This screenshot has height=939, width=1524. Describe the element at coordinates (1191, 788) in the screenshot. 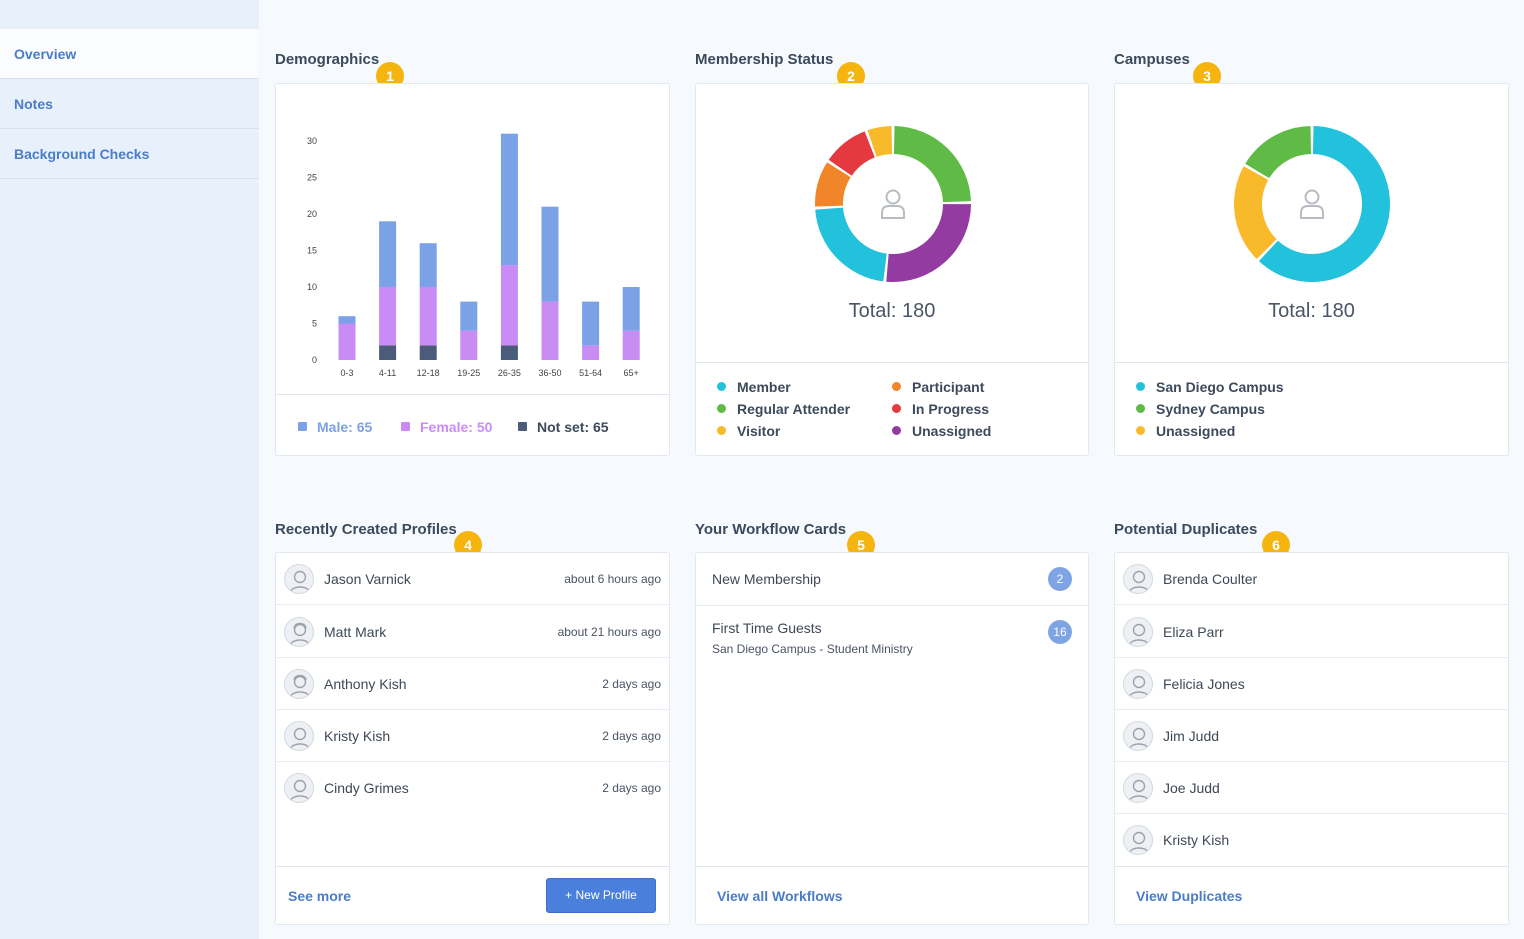

I see `duplicate-name: Joe Judd` at that location.